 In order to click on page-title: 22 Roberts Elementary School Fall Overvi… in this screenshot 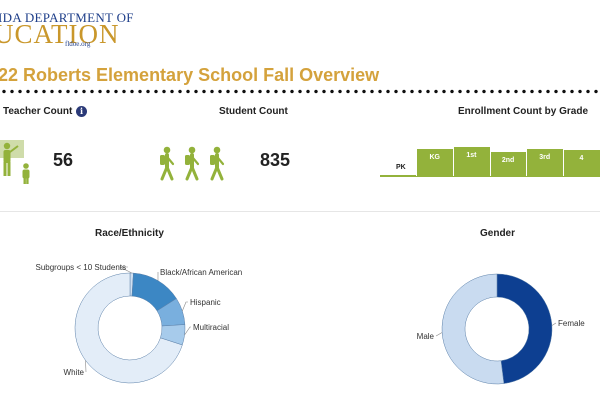, I will do `click(190, 75)`.